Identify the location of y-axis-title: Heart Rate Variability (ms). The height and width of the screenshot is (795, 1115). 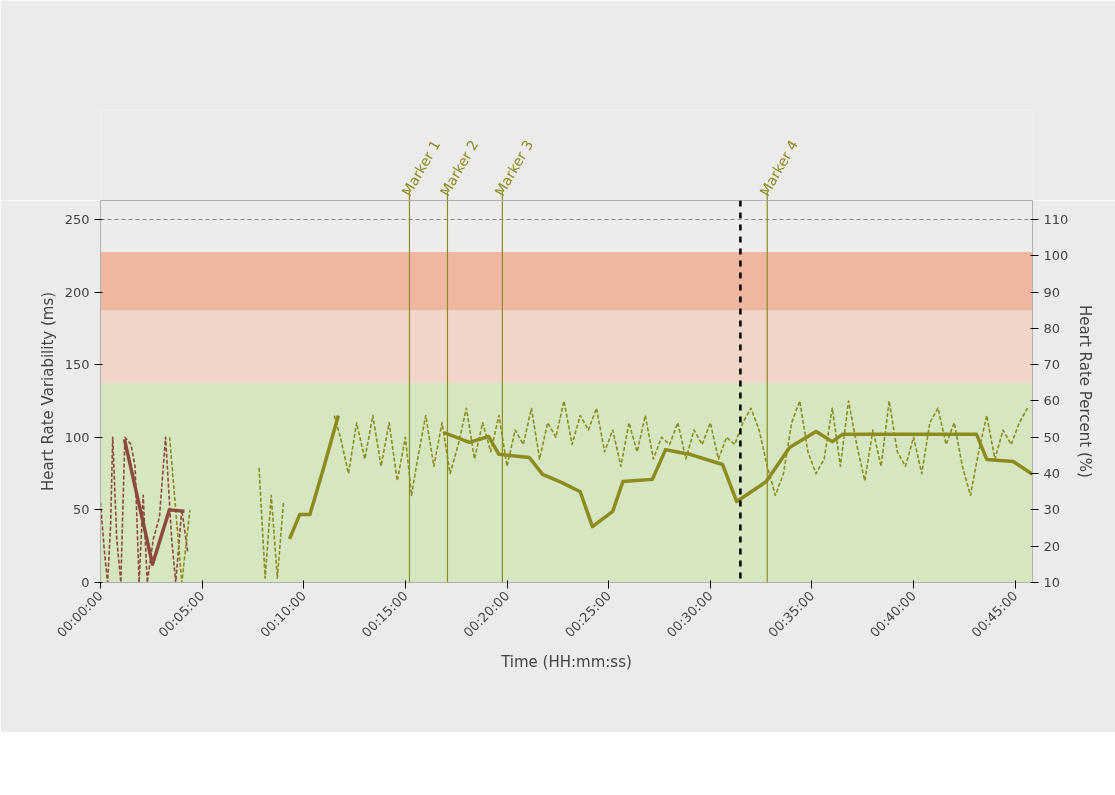
(47, 391).